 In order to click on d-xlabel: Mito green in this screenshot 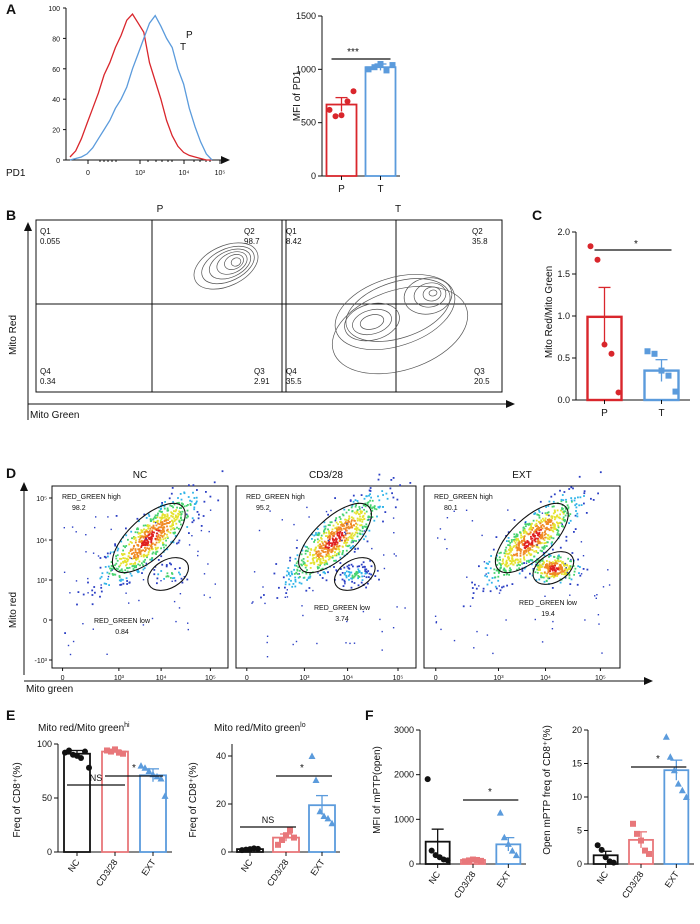, I will do `click(49, 689)`.